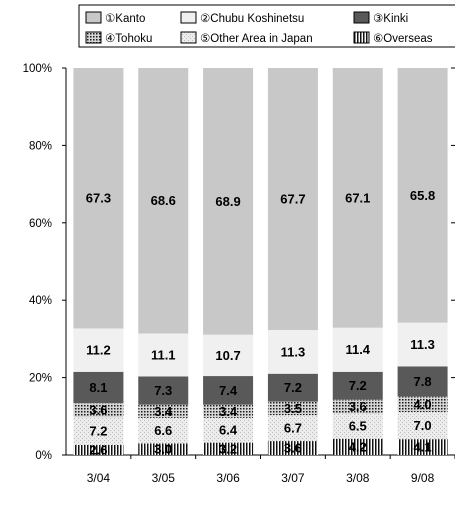 Image resolution: width=455 pixels, height=519 pixels. What do you see at coordinates (256, 39) in the screenshot?
I see `legend-label: ⑤Other Area in Japan` at bounding box center [256, 39].